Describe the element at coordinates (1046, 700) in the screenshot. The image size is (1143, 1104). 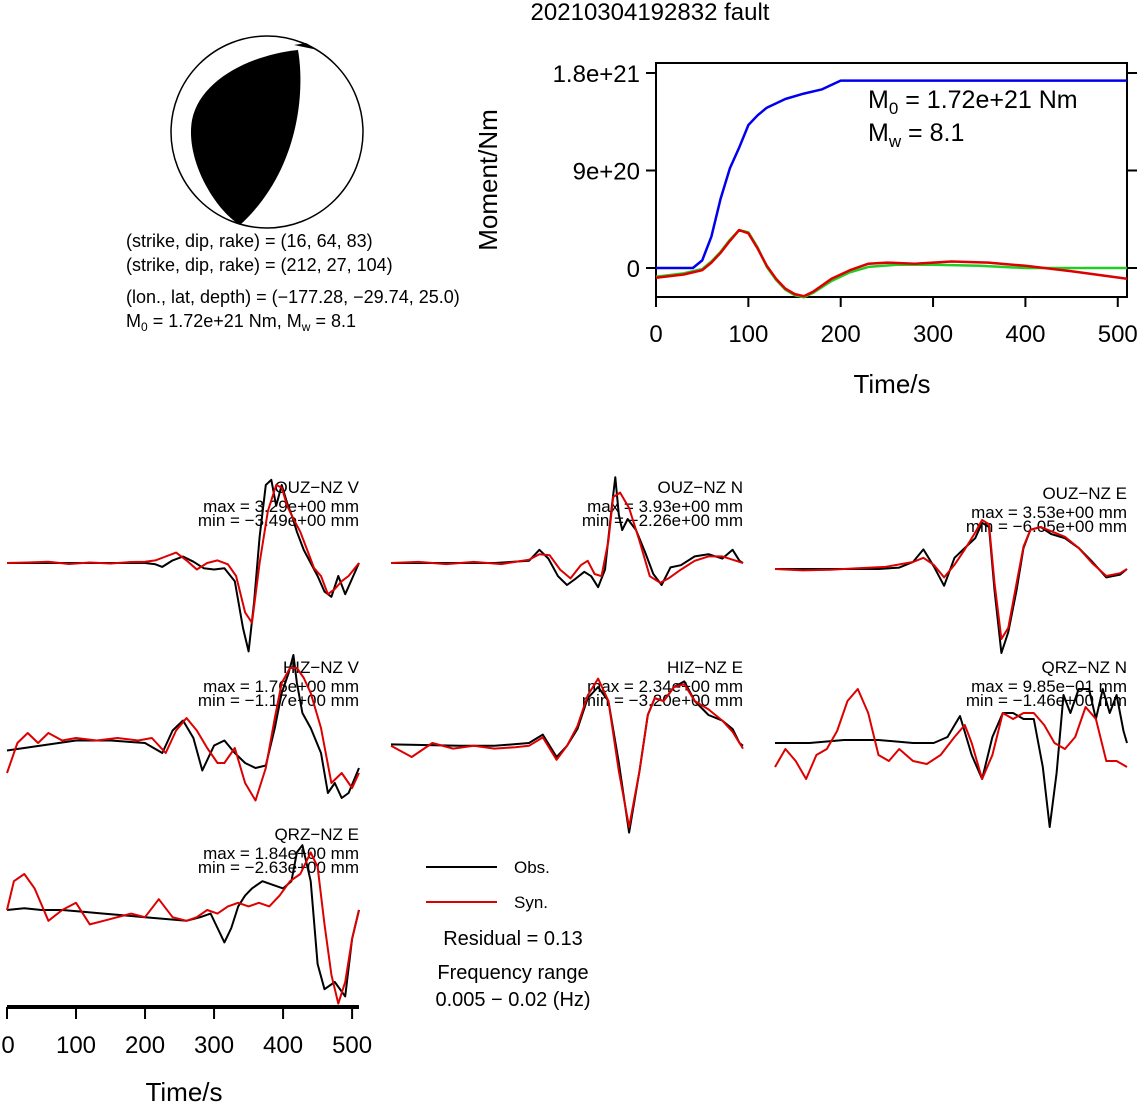
I see `station-min: min = −1.46e+00 mm` at that location.